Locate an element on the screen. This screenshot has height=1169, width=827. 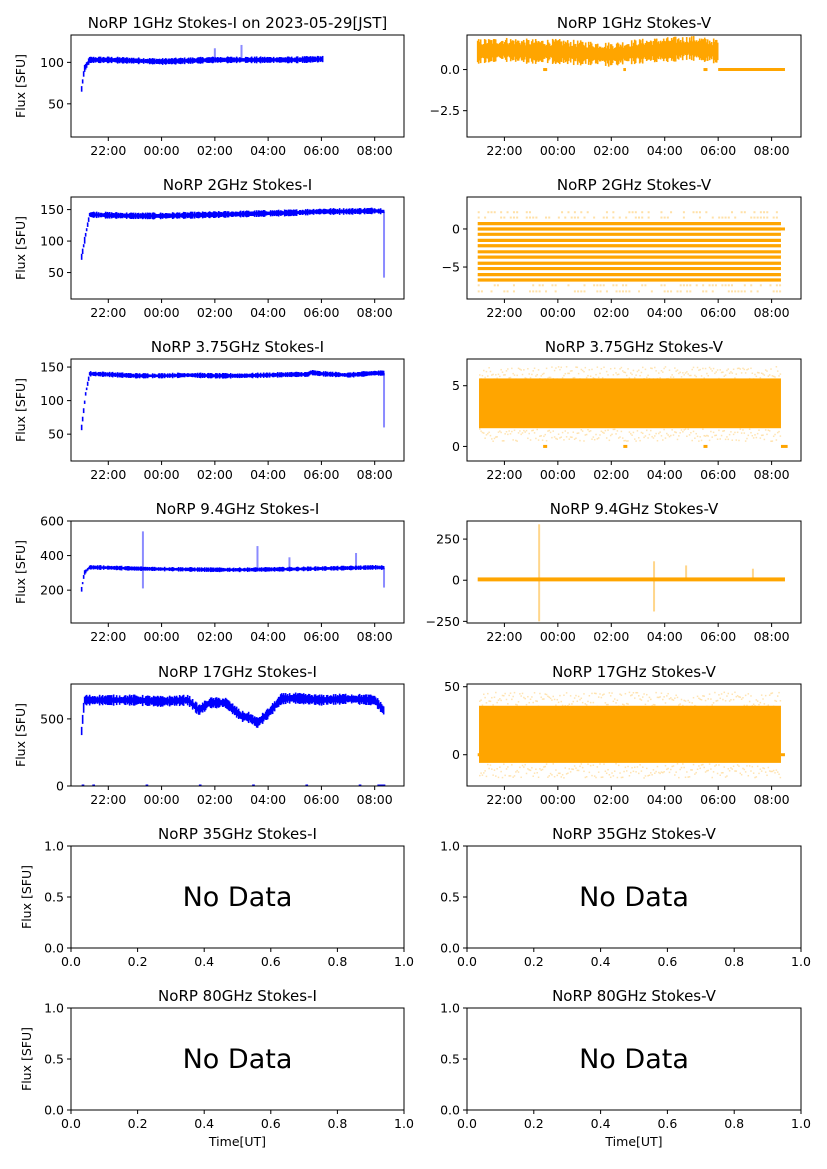
x-tick-label: 0.2 is located at coordinates (534, 1123).